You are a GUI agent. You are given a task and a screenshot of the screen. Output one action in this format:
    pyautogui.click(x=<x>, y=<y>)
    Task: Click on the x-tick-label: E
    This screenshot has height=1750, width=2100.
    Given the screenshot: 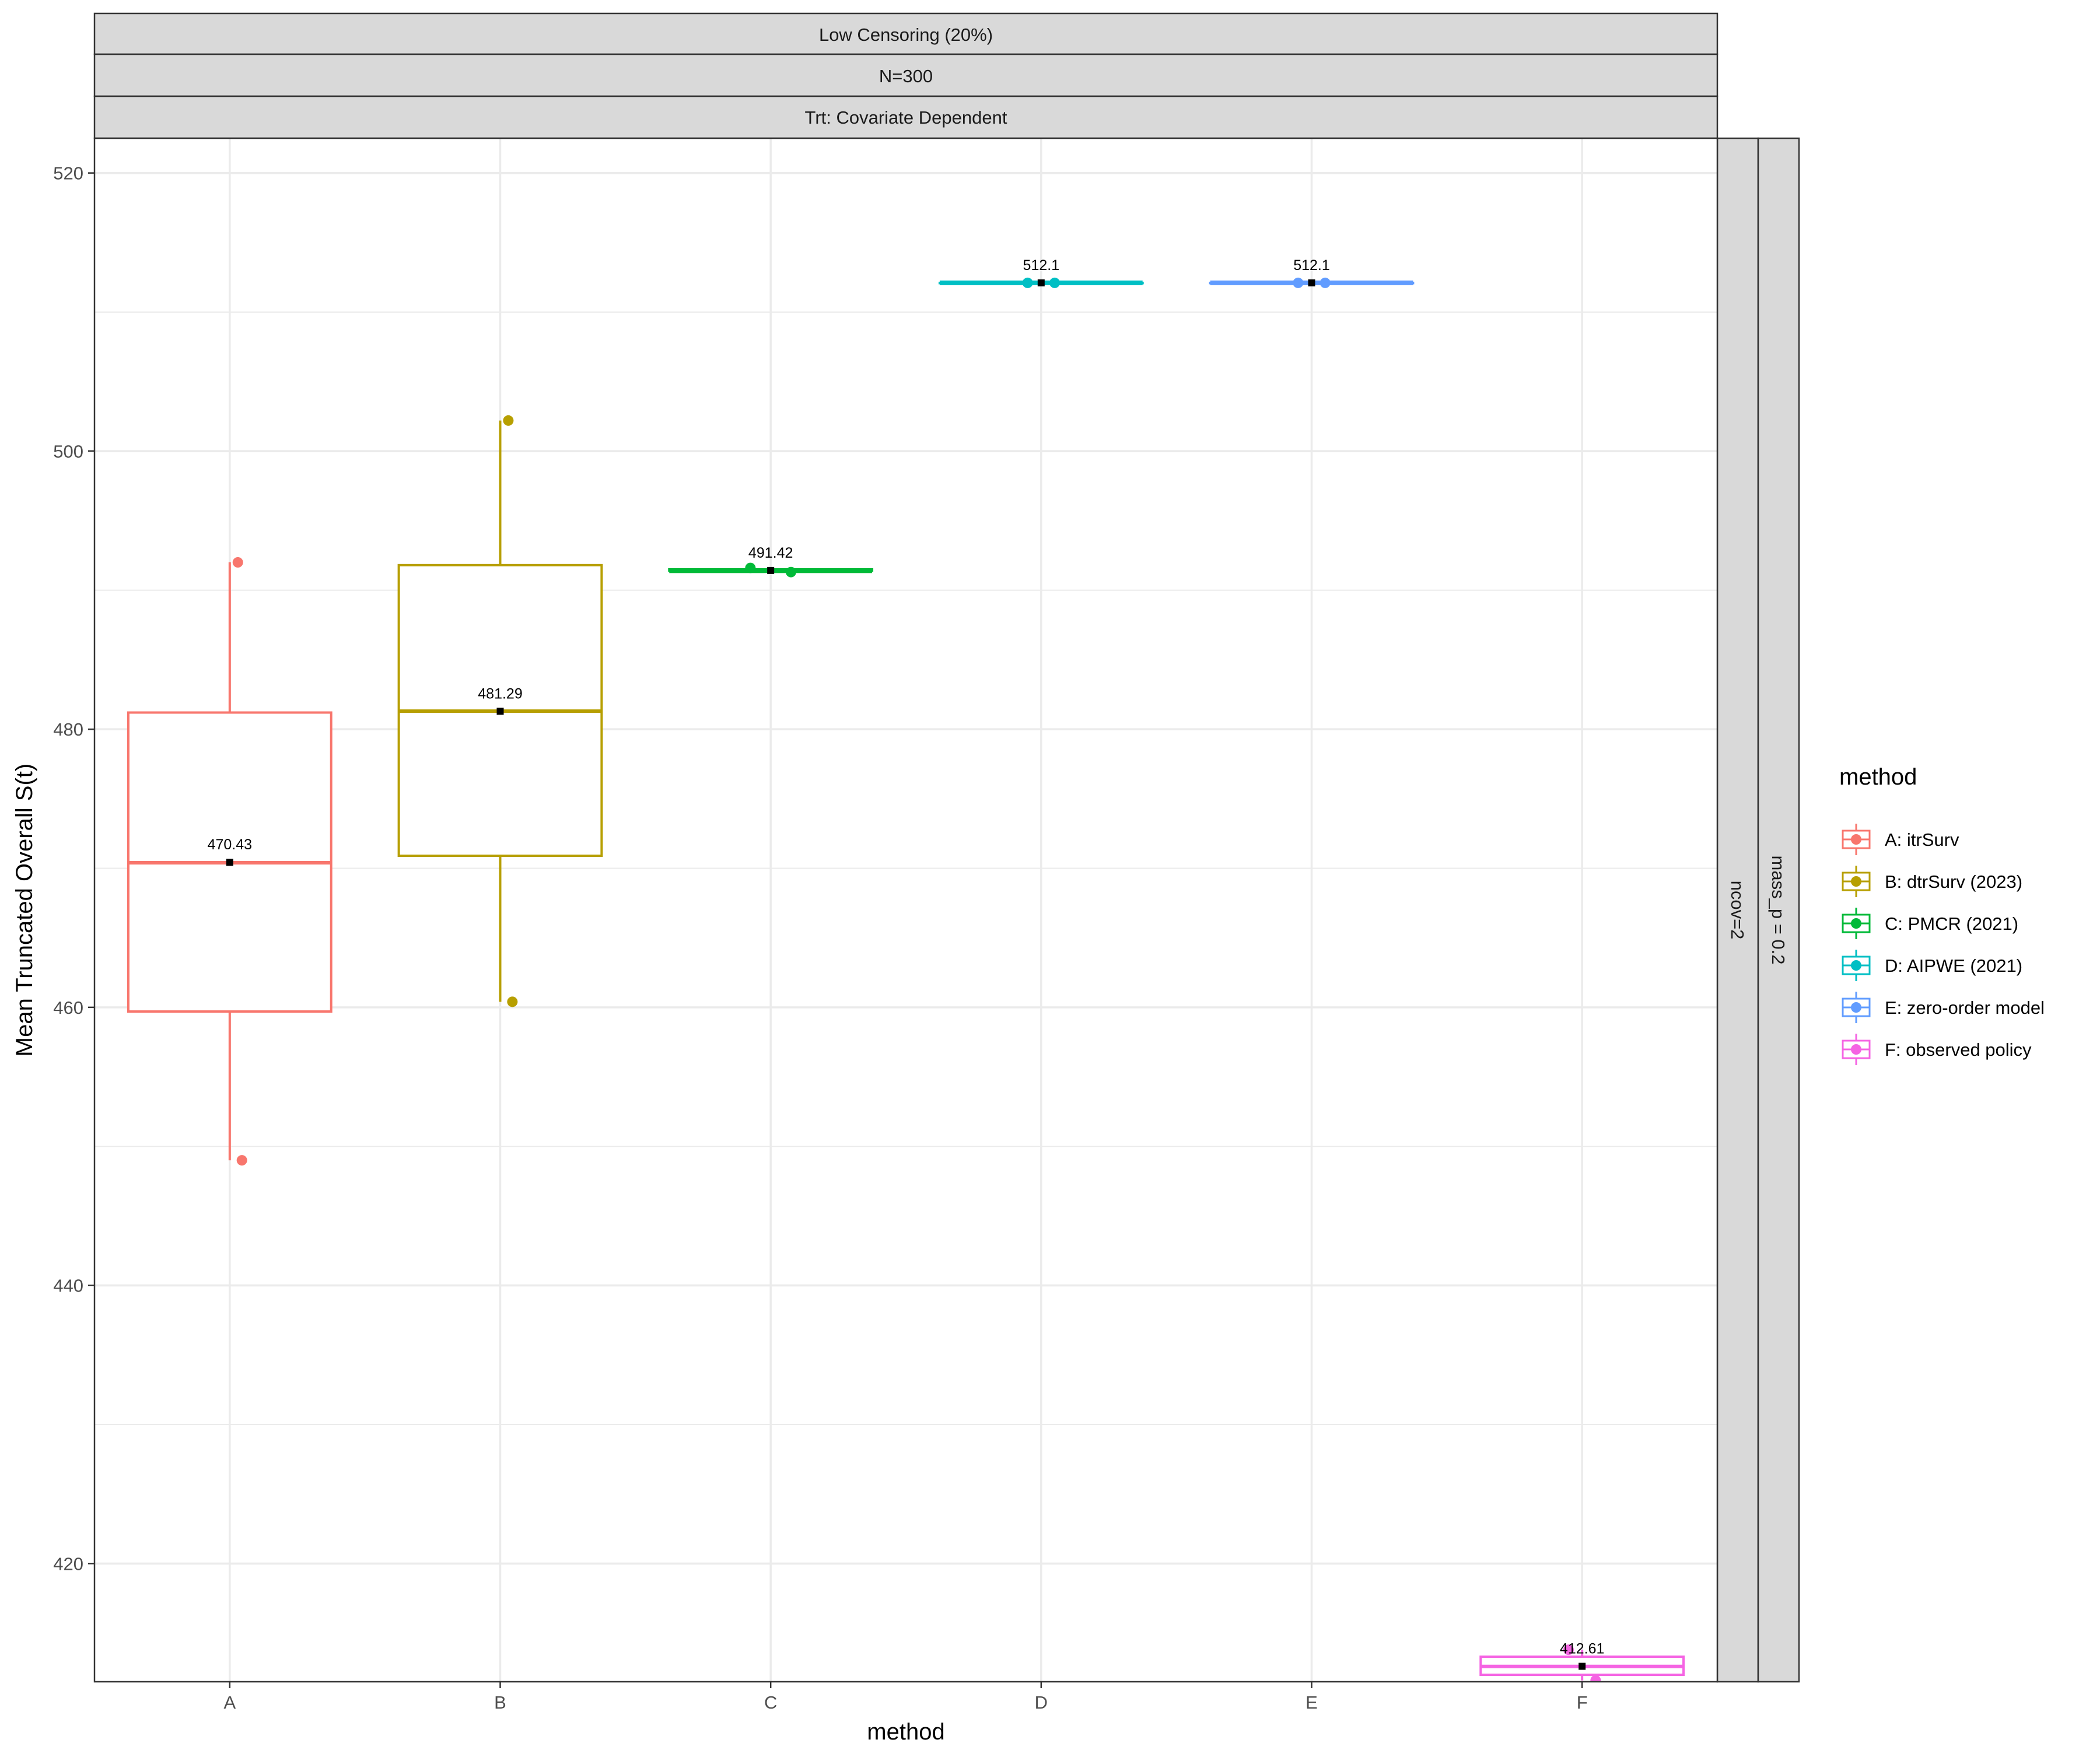 What is the action you would take?
    pyautogui.click(x=1312, y=1702)
    